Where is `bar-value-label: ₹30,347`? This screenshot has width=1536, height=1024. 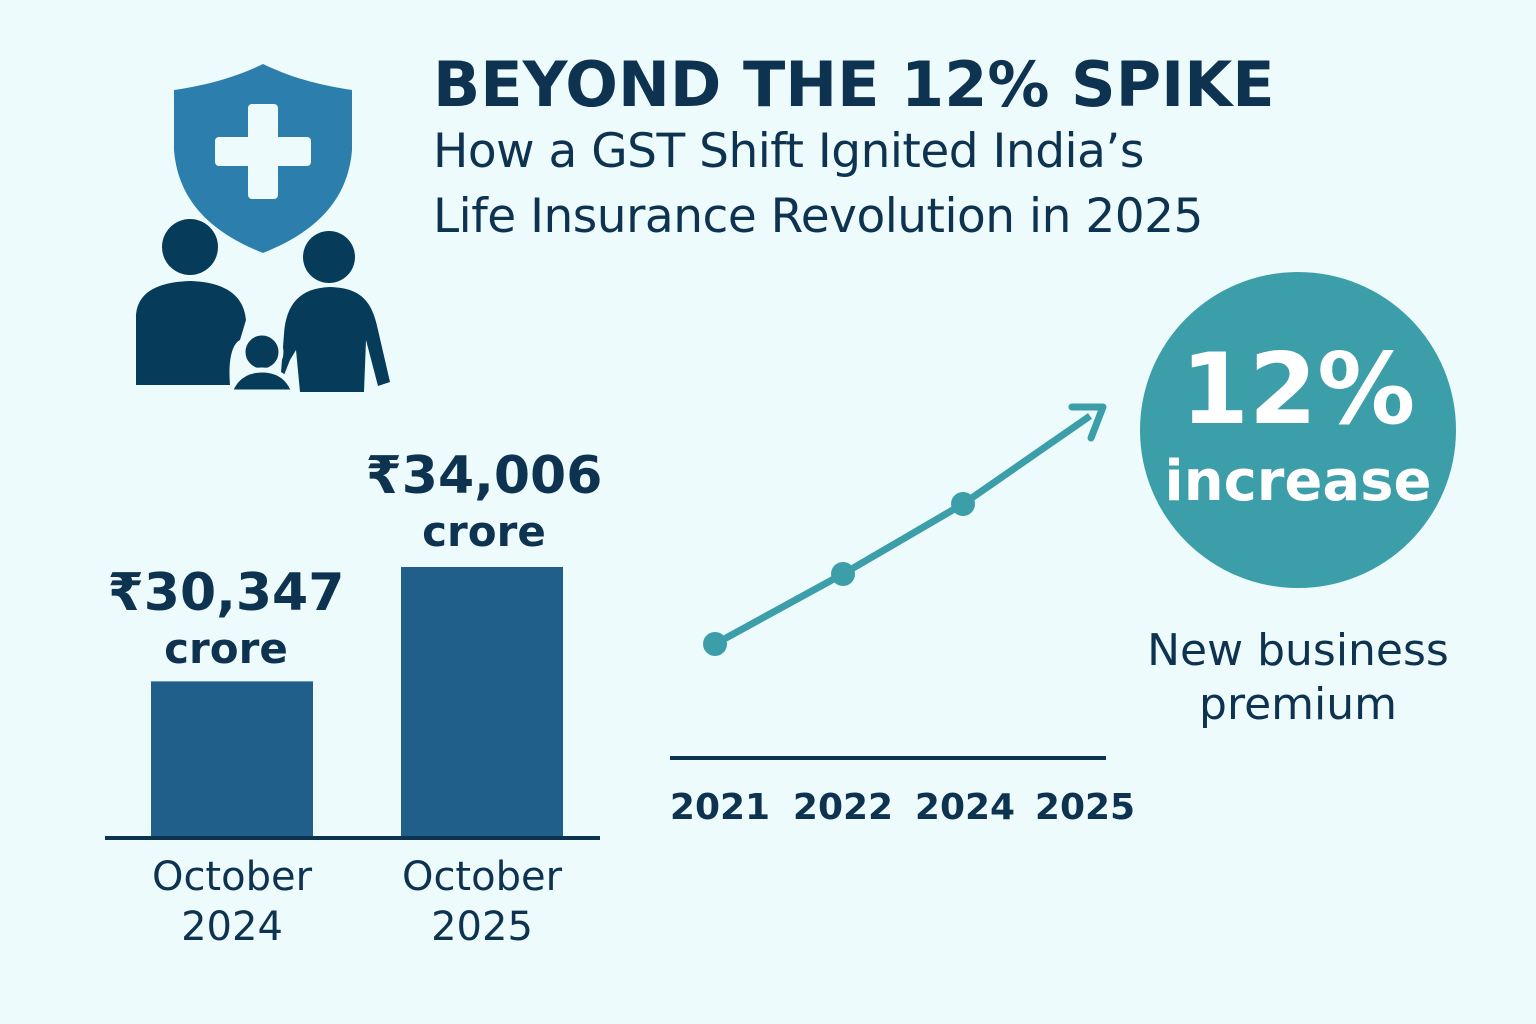 bar-value-label: ₹30,347 is located at coordinates (226, 593).